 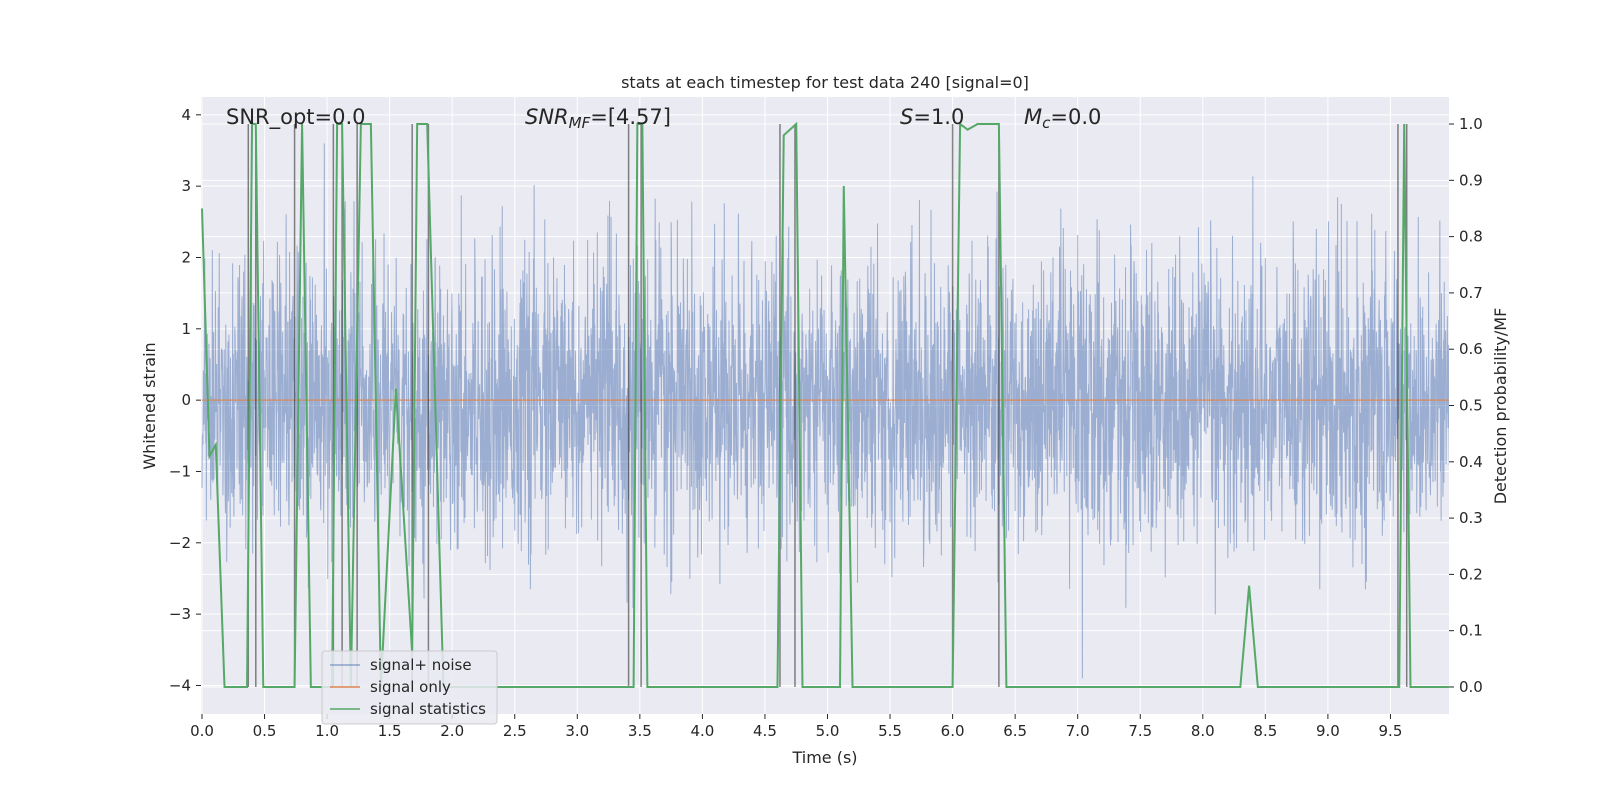 I want to click on y-tick-label: 0, so click(x=186, y=400).